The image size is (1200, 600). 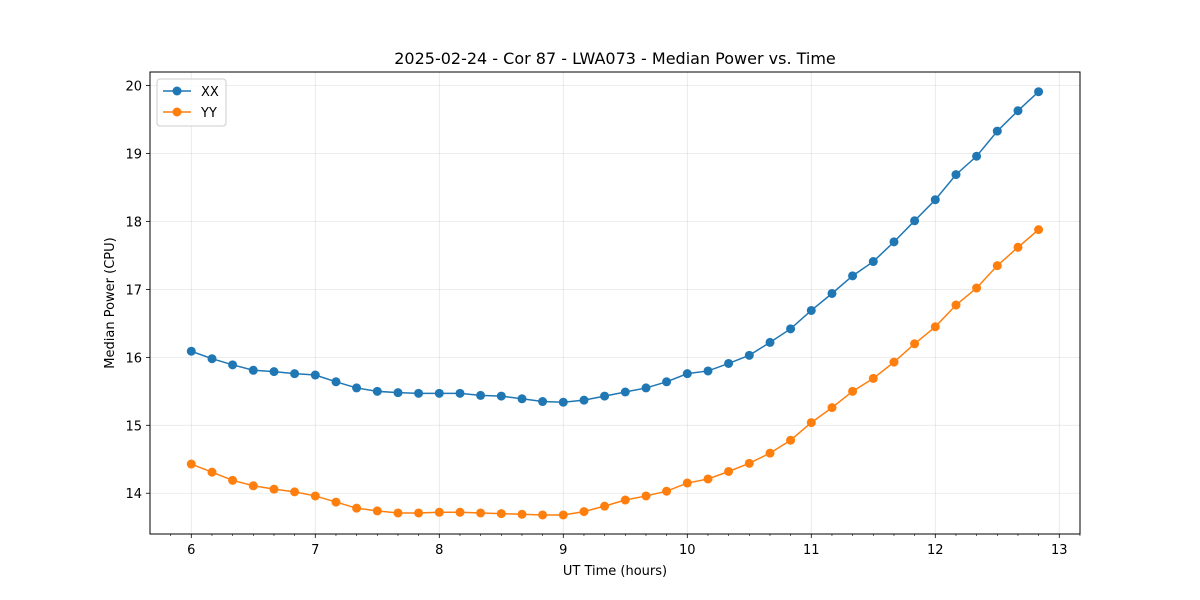 What do you see at coordinates (315, 550) in the screenshot?
I see `x-tick-label: 7` at bounding box center [315, 550].